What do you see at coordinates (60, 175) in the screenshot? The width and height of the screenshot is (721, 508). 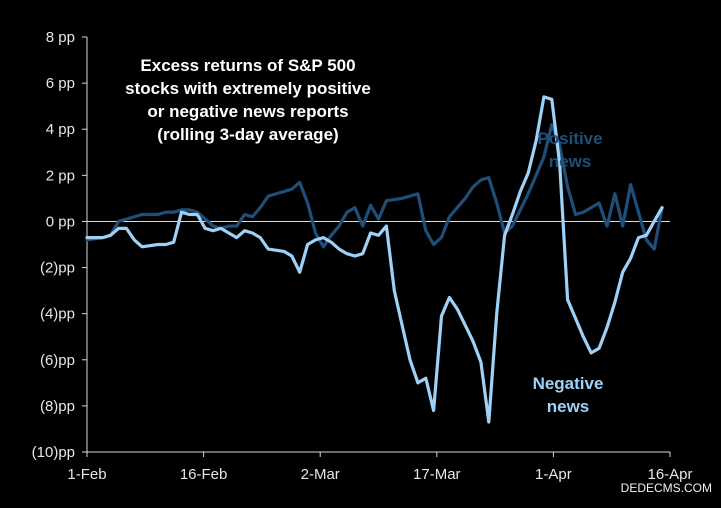 I see `y-tick-label: 2 pp` at bounding box center [60, 175].